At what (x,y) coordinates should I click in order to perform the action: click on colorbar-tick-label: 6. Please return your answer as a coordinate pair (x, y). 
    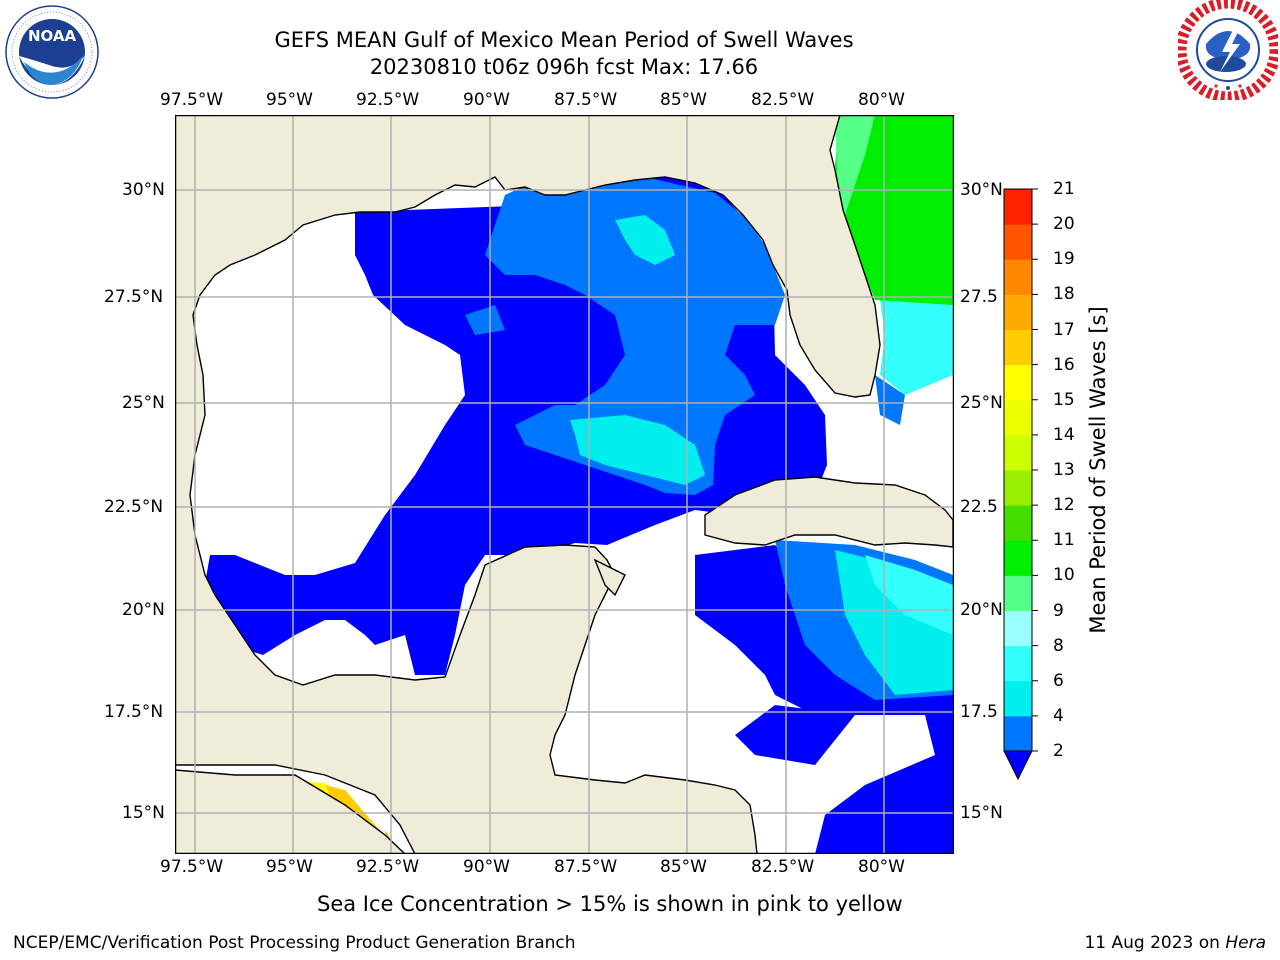
    Looking at the image, I should click on (1058, 680).